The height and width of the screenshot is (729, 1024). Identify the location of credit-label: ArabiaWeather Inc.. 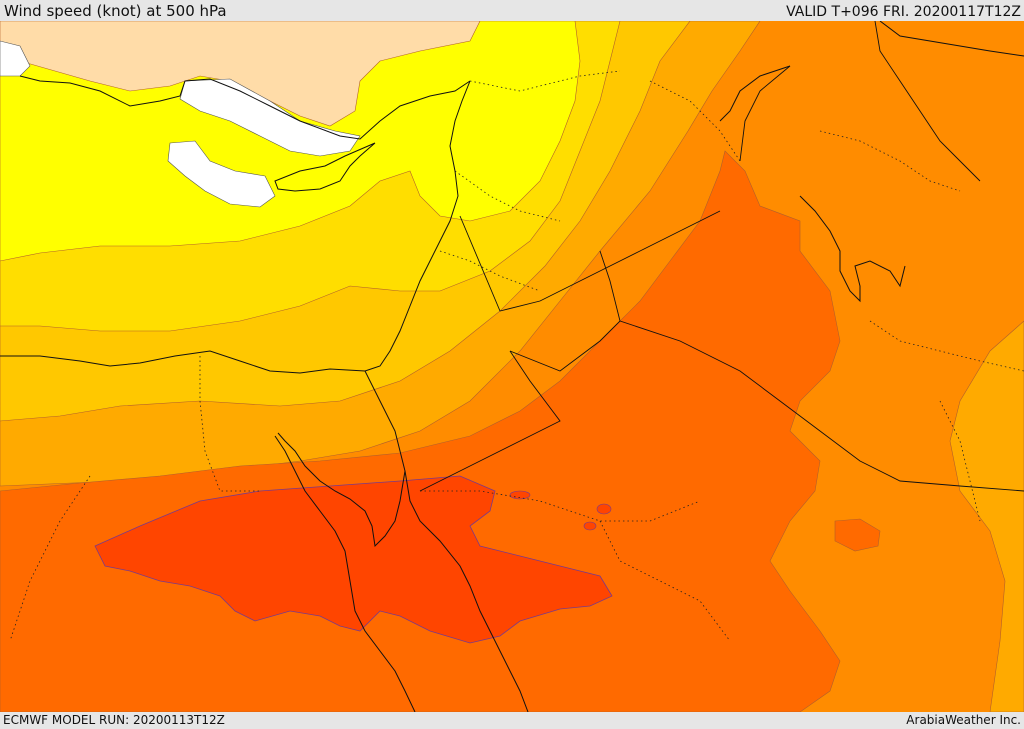
(963, 720).